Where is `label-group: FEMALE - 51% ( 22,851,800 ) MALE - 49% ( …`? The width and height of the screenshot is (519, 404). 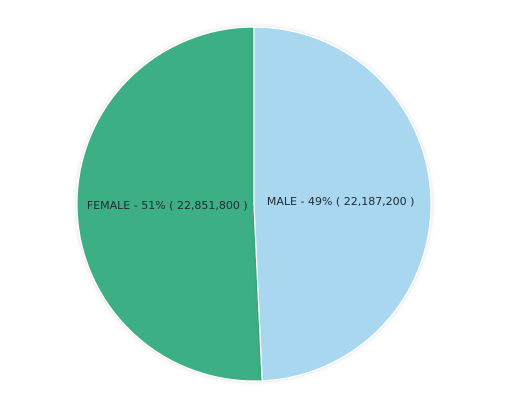
label-group: FEMALE - 51% ( 22,851,800 ) MALE - 49% ( … is located at coordinates (251, 203).